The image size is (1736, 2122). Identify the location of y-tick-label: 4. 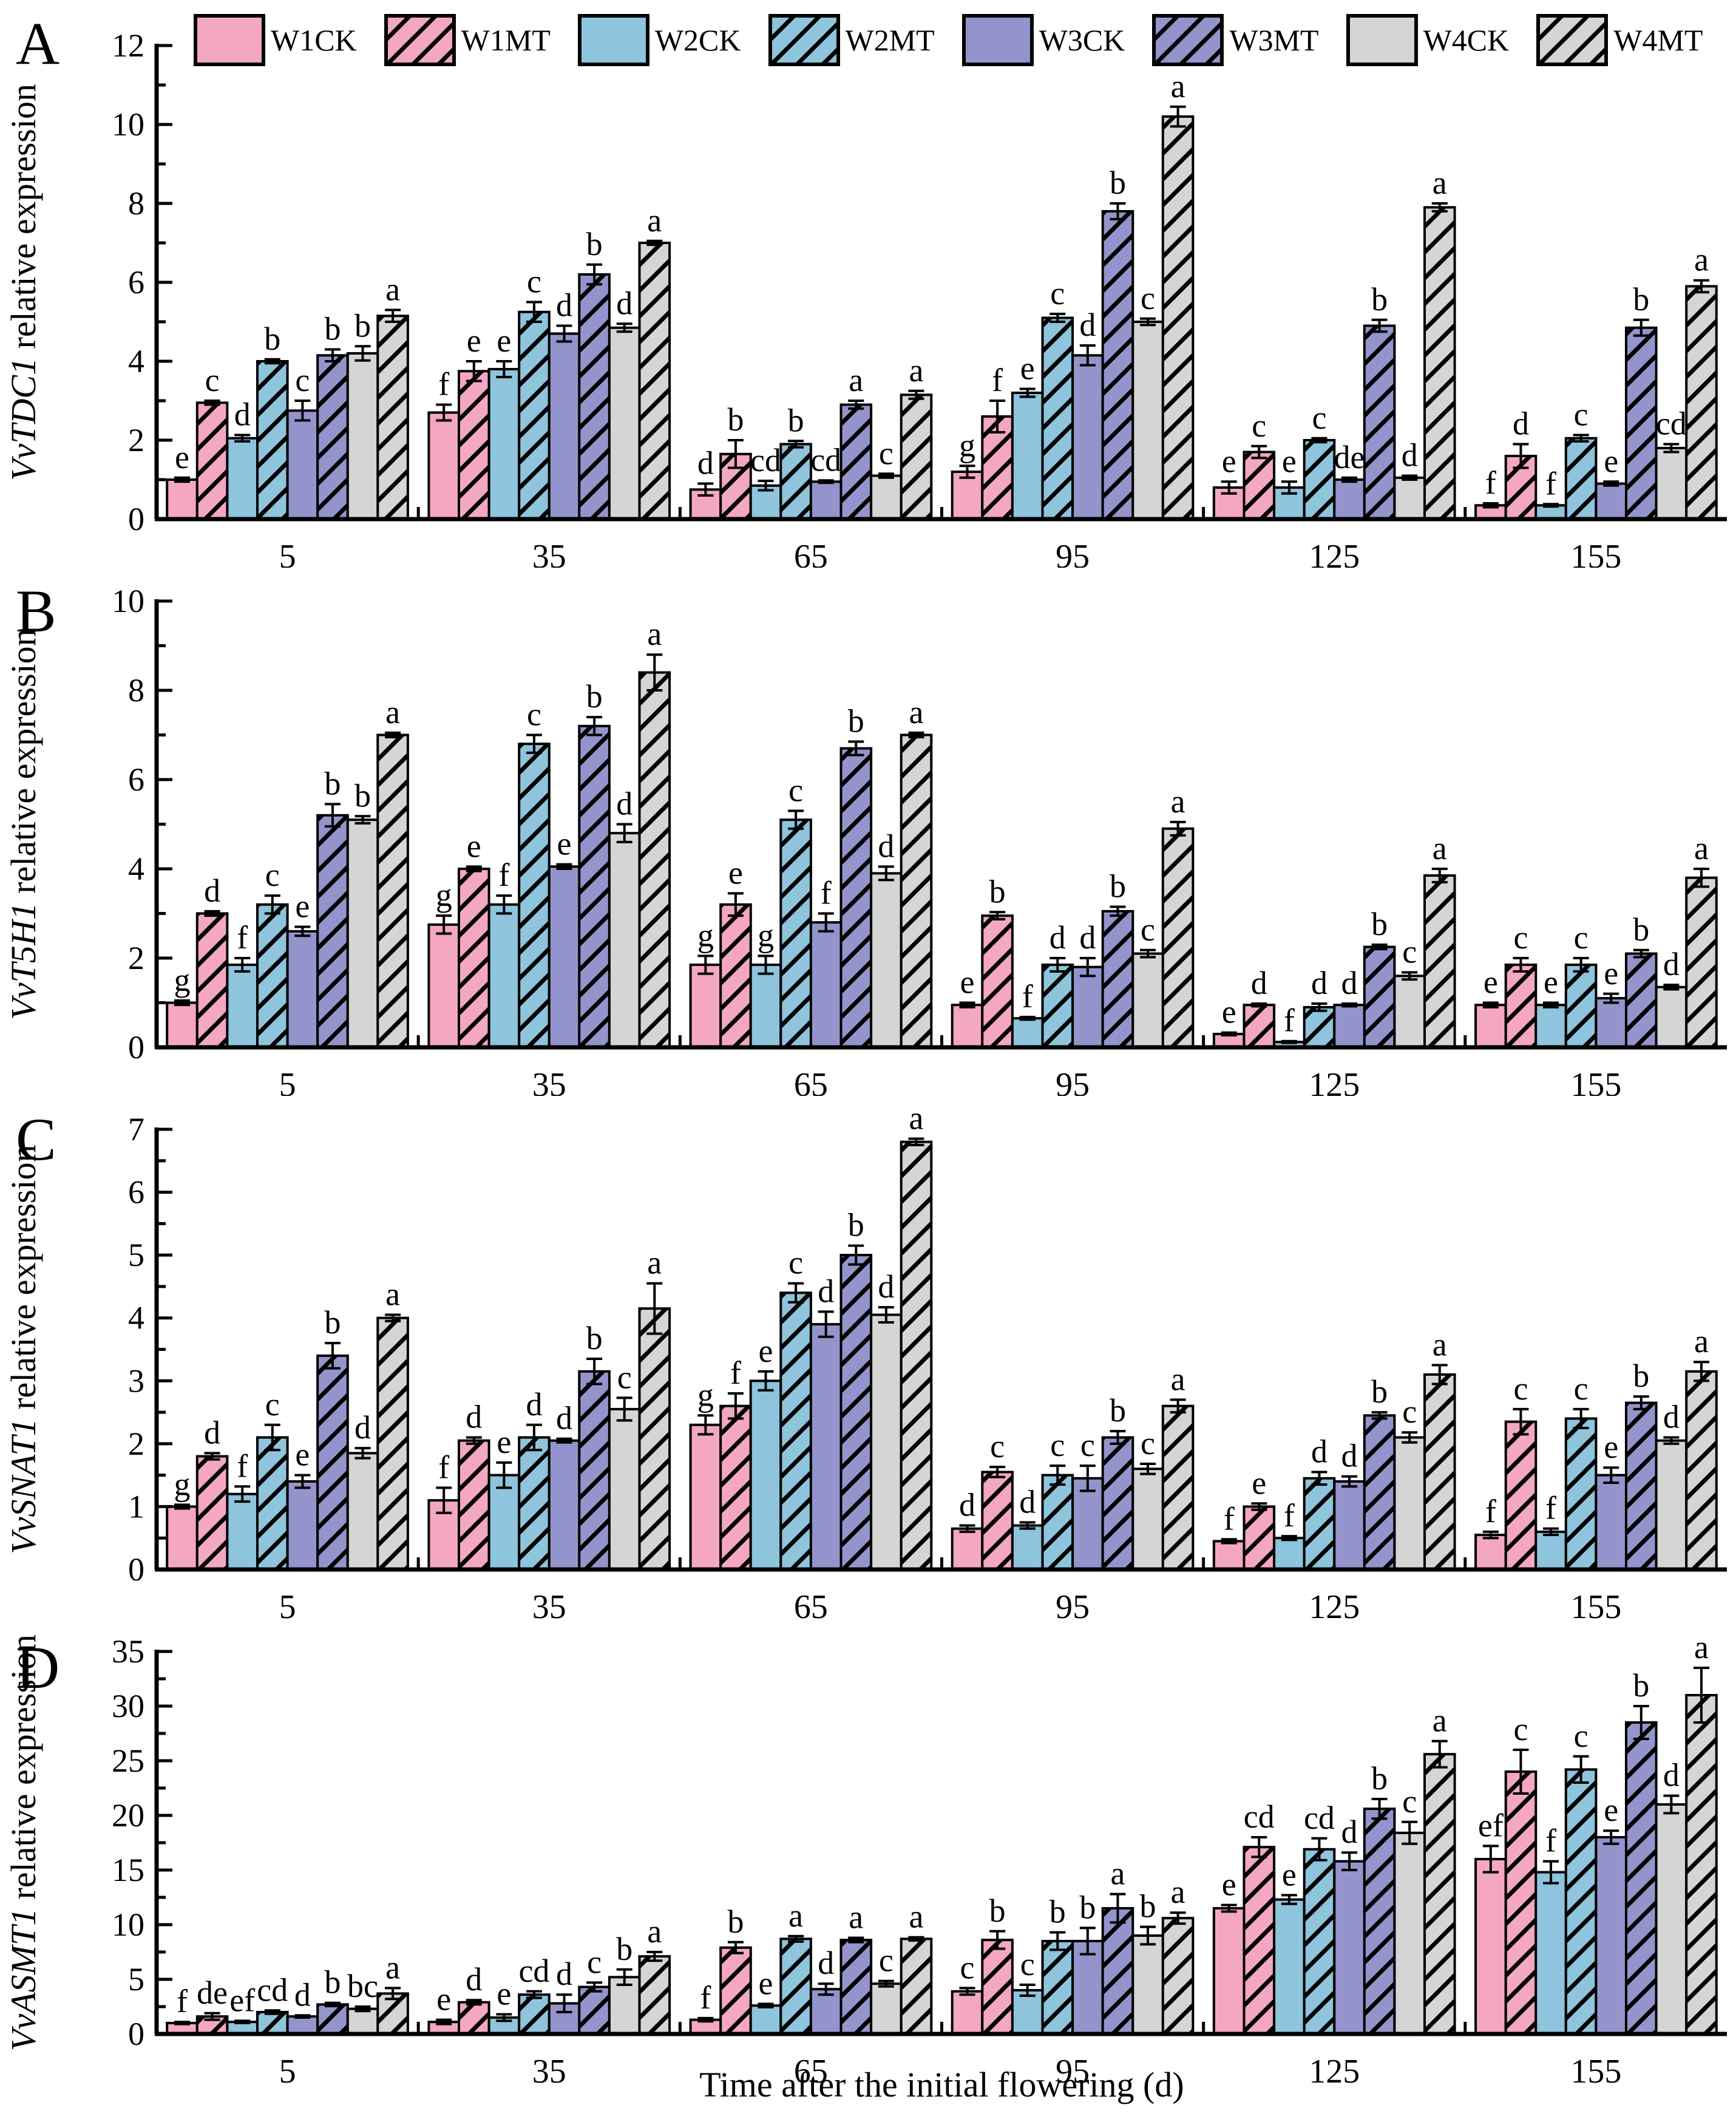
(136, 361).